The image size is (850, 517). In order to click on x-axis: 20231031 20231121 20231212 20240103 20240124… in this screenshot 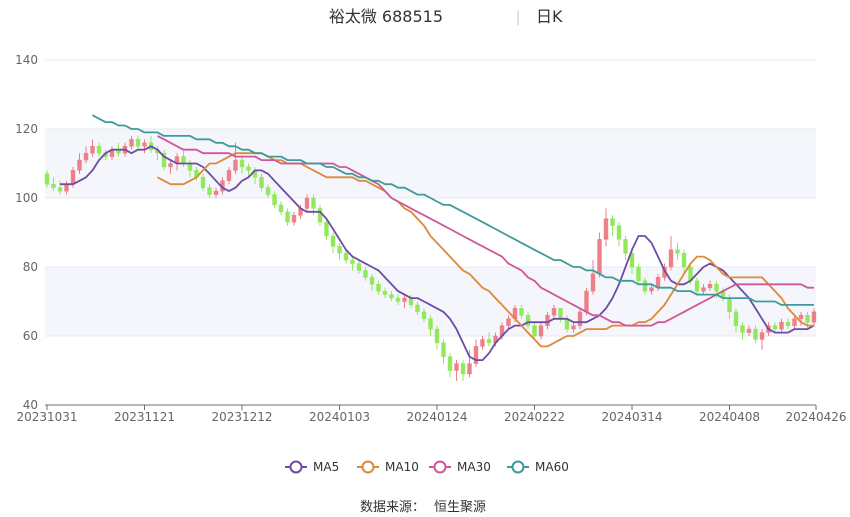, I will do `click(431, 414)`.